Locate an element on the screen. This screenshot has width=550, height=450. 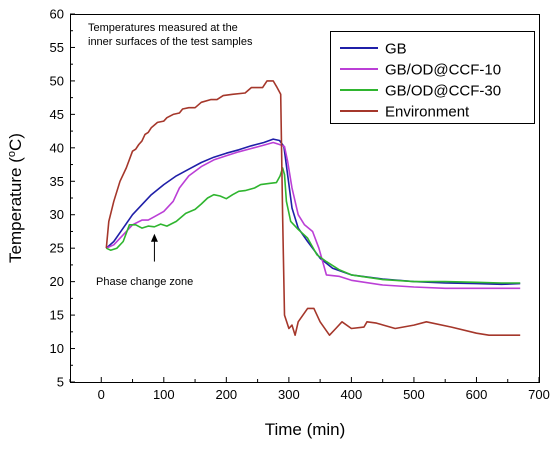
y-axis-label-end: C) is located at coordinates (15, 142).